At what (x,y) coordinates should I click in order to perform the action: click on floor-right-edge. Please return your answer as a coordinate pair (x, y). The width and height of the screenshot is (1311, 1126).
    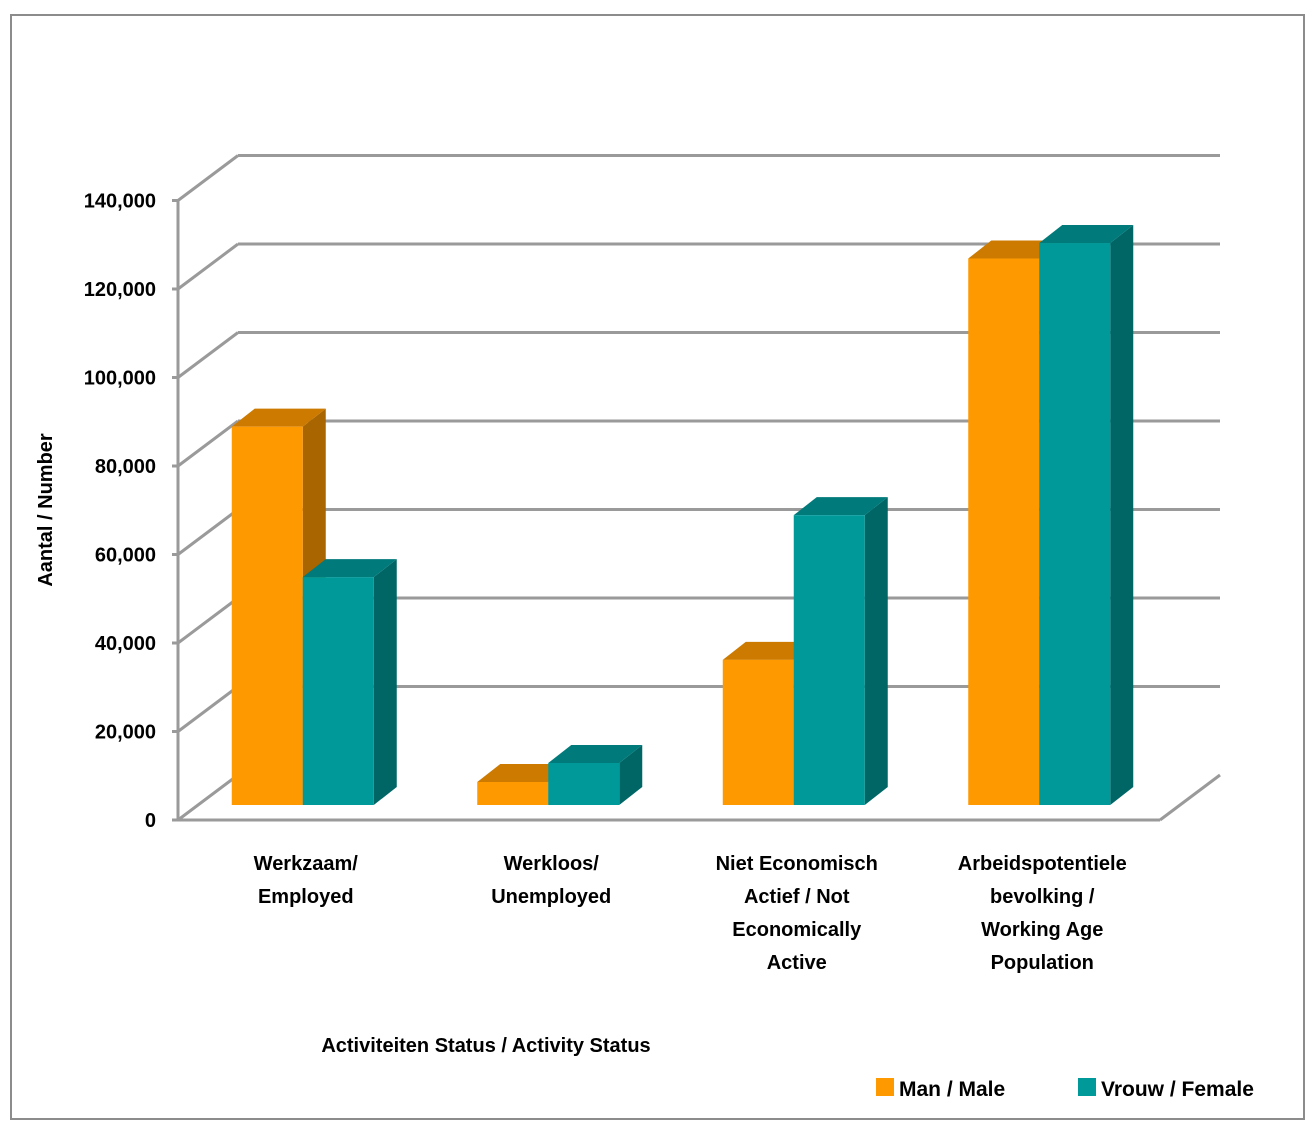
    Looking at the image, I should click on (1190, 797).